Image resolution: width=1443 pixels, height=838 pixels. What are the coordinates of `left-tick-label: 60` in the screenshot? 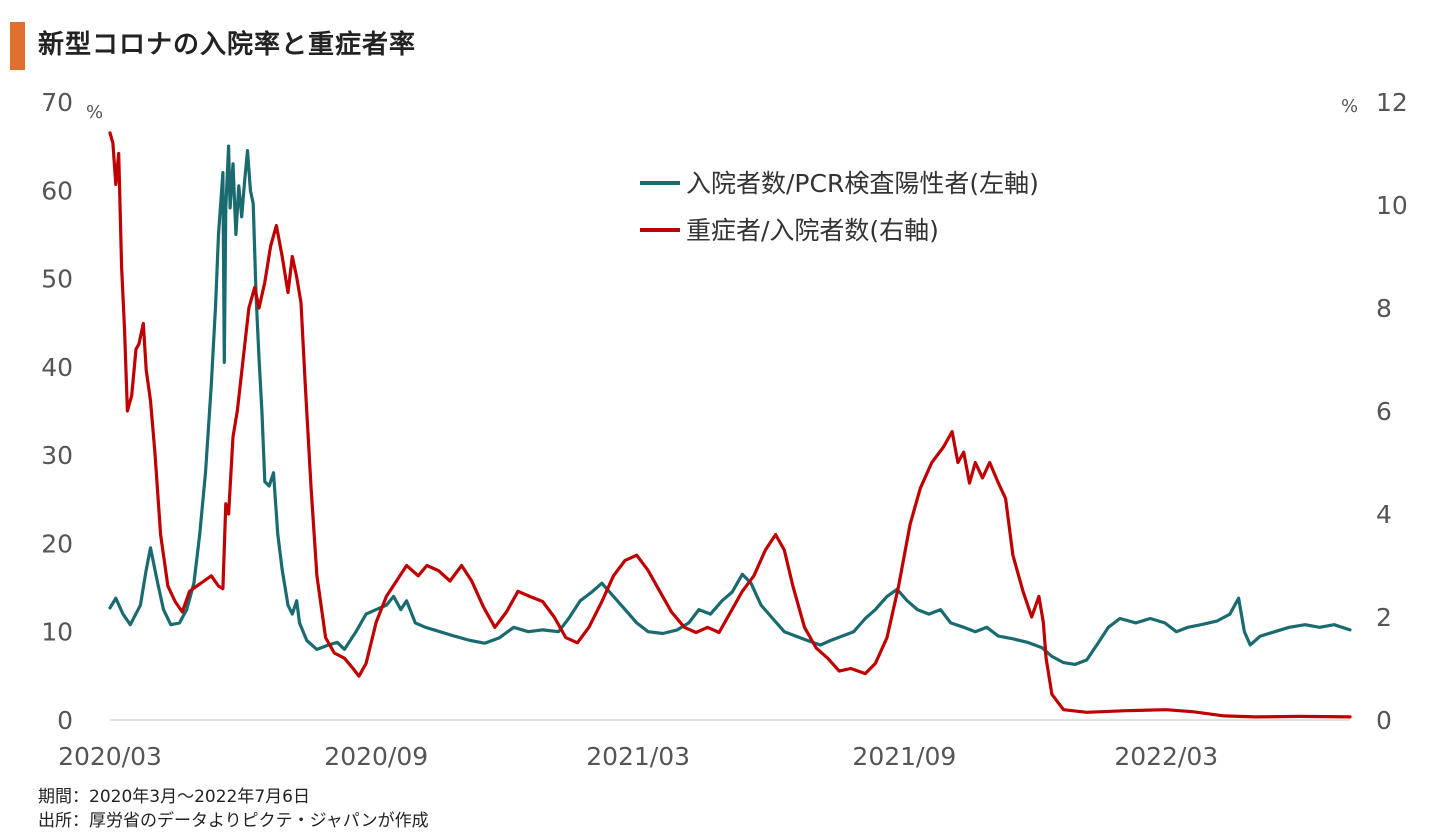 It's located at (57, 190).